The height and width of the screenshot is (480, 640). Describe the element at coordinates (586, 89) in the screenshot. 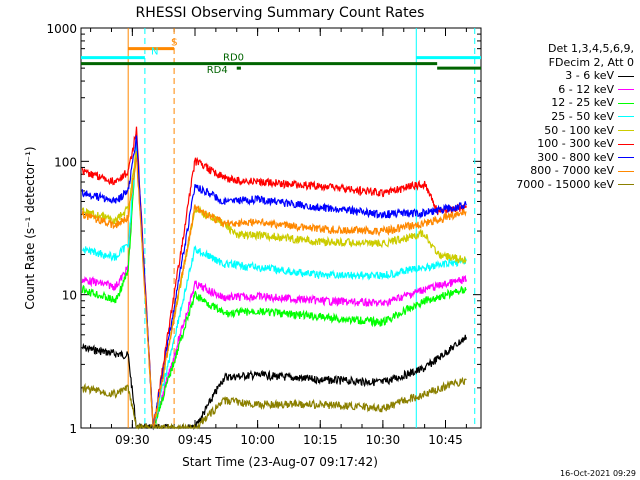

I see `legend-label: 6 - 12 keV` at that location.